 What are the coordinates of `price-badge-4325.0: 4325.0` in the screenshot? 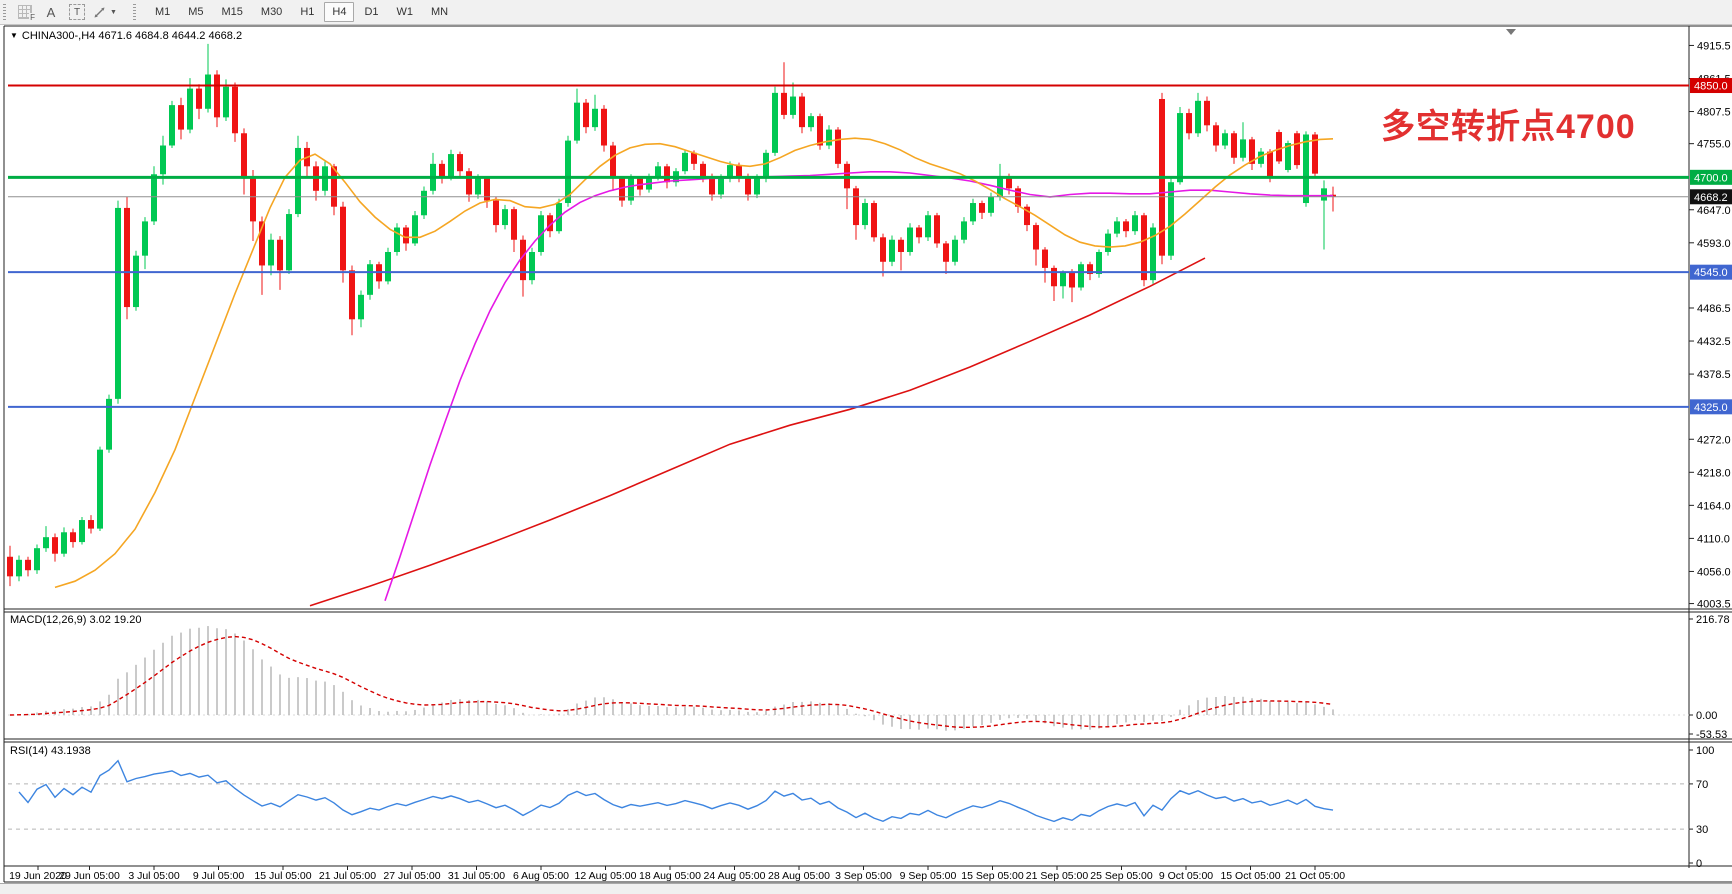 It's located at (1711, 408).